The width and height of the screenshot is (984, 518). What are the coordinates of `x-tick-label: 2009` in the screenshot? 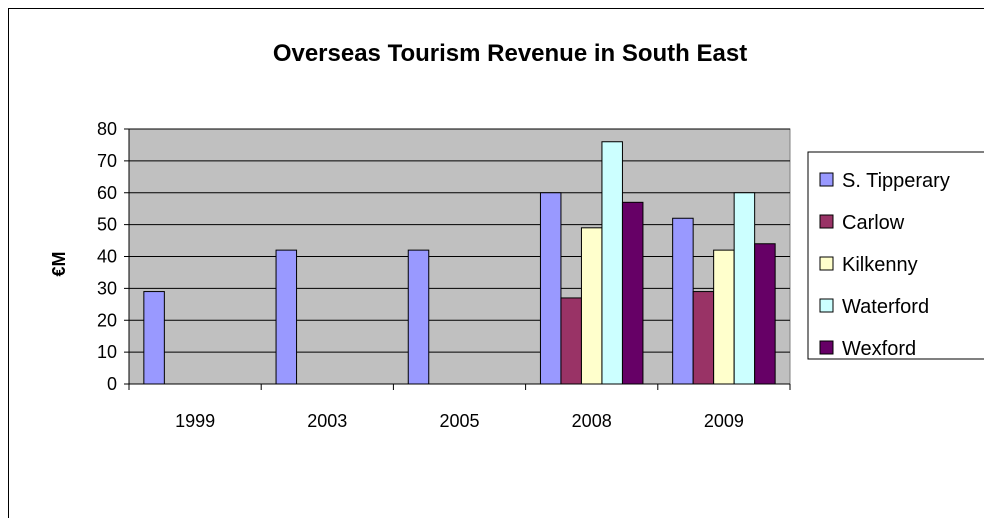 It's located at (724, 421).